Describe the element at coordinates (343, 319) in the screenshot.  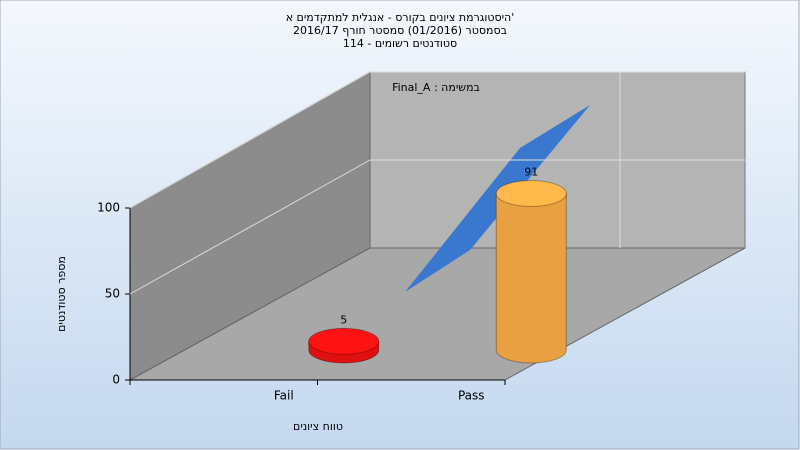
I see `data-label: 5` at that location.